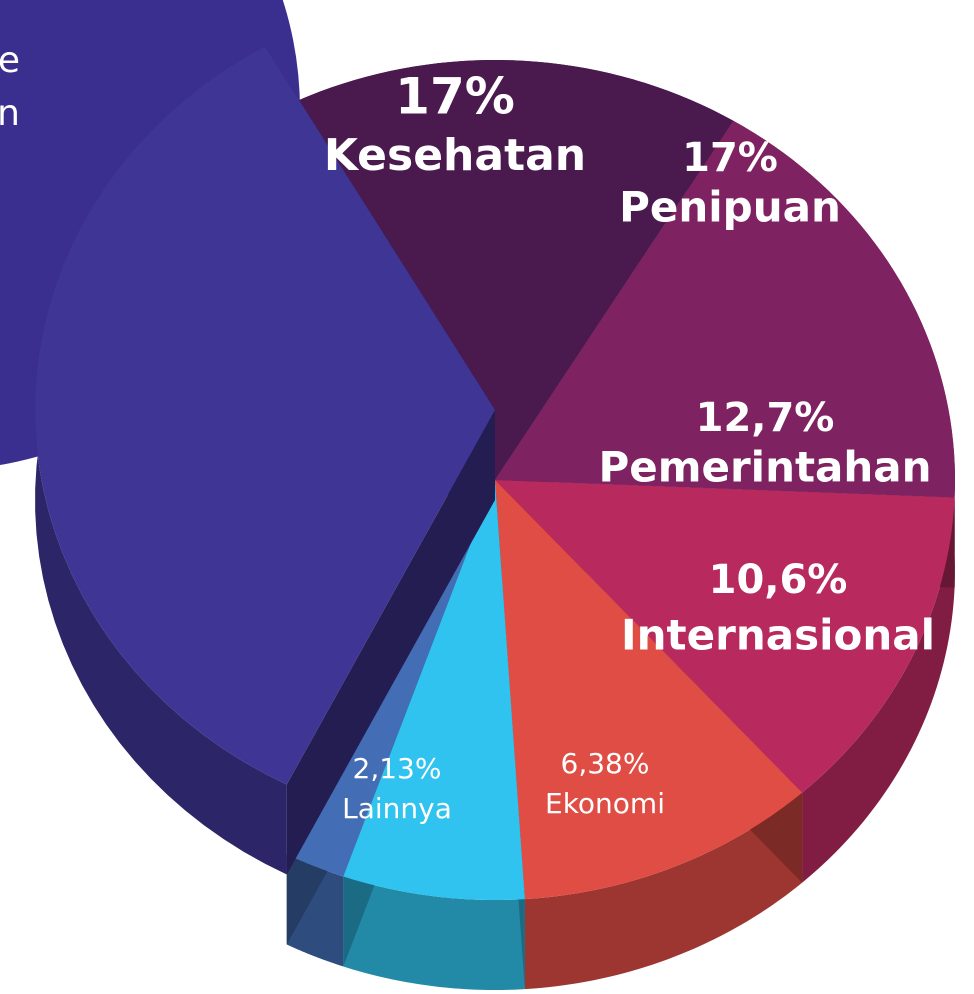 The width and height of the screenshot is (974, 994). Describe the element at coordinates (10, 113) in the screenshot. I see `annotation: n` at that location.